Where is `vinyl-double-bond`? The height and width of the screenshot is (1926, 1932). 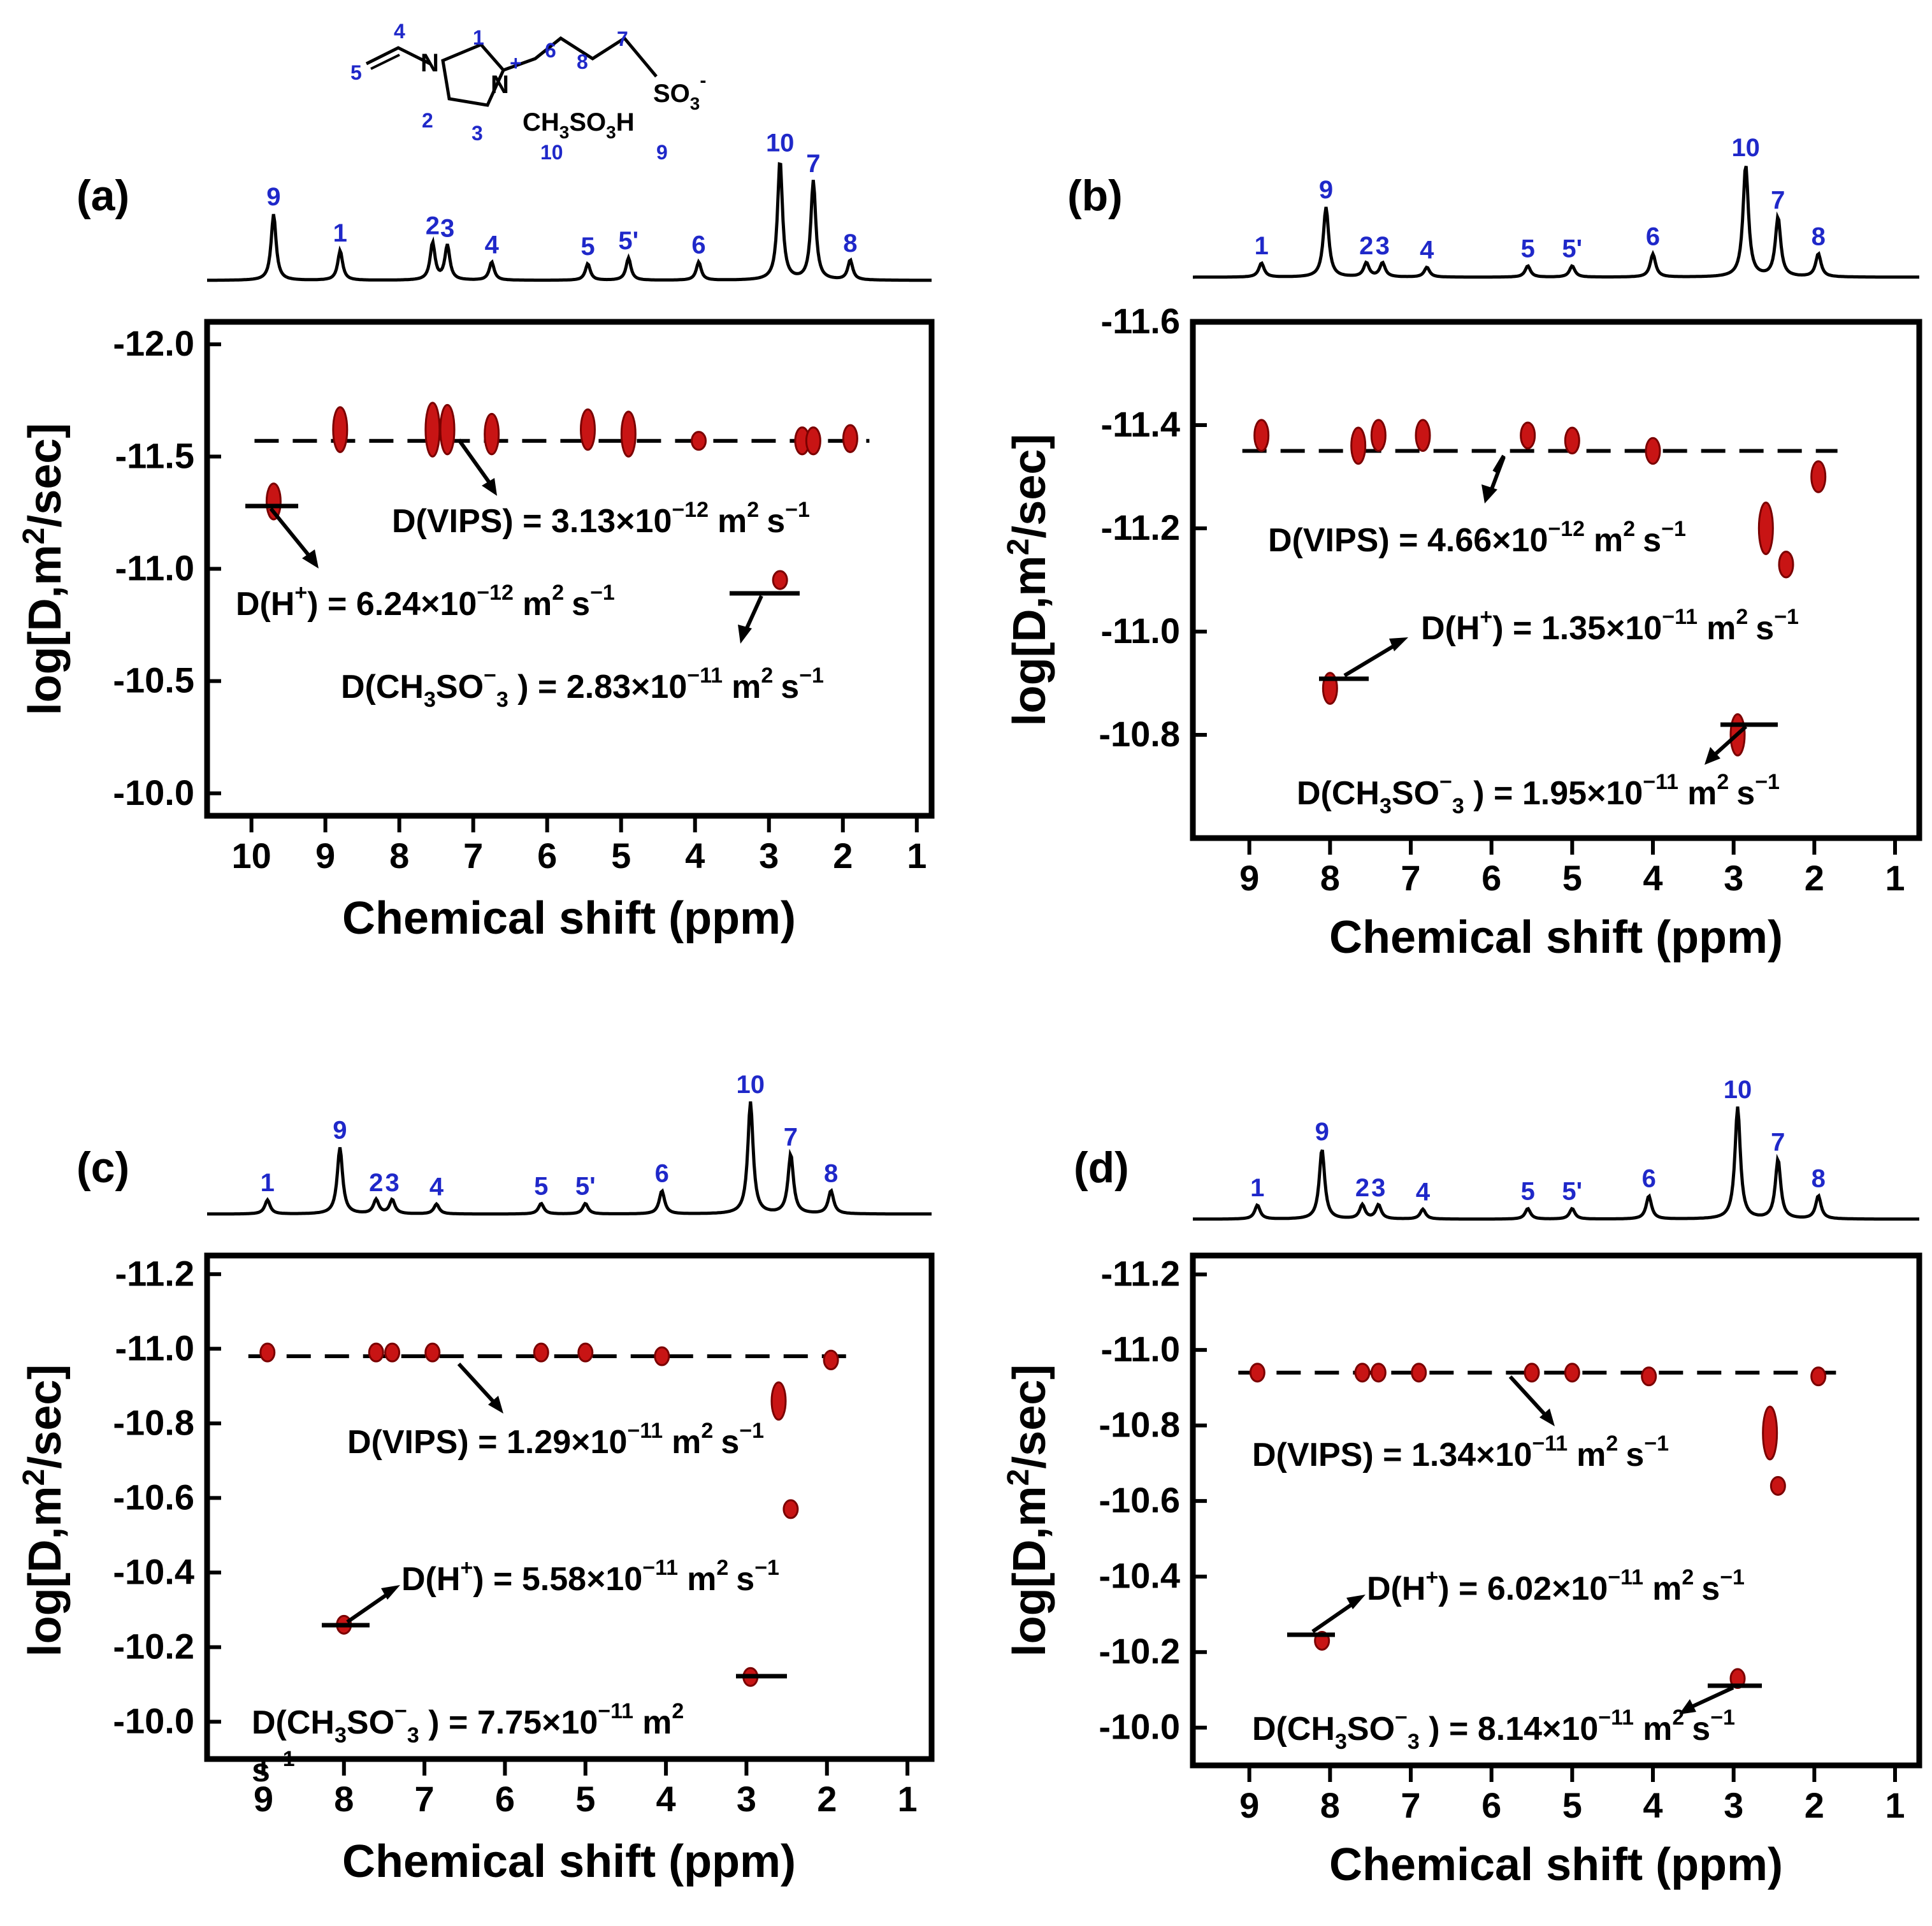
vinyl-double-bond is located at coordinates (385, 62).